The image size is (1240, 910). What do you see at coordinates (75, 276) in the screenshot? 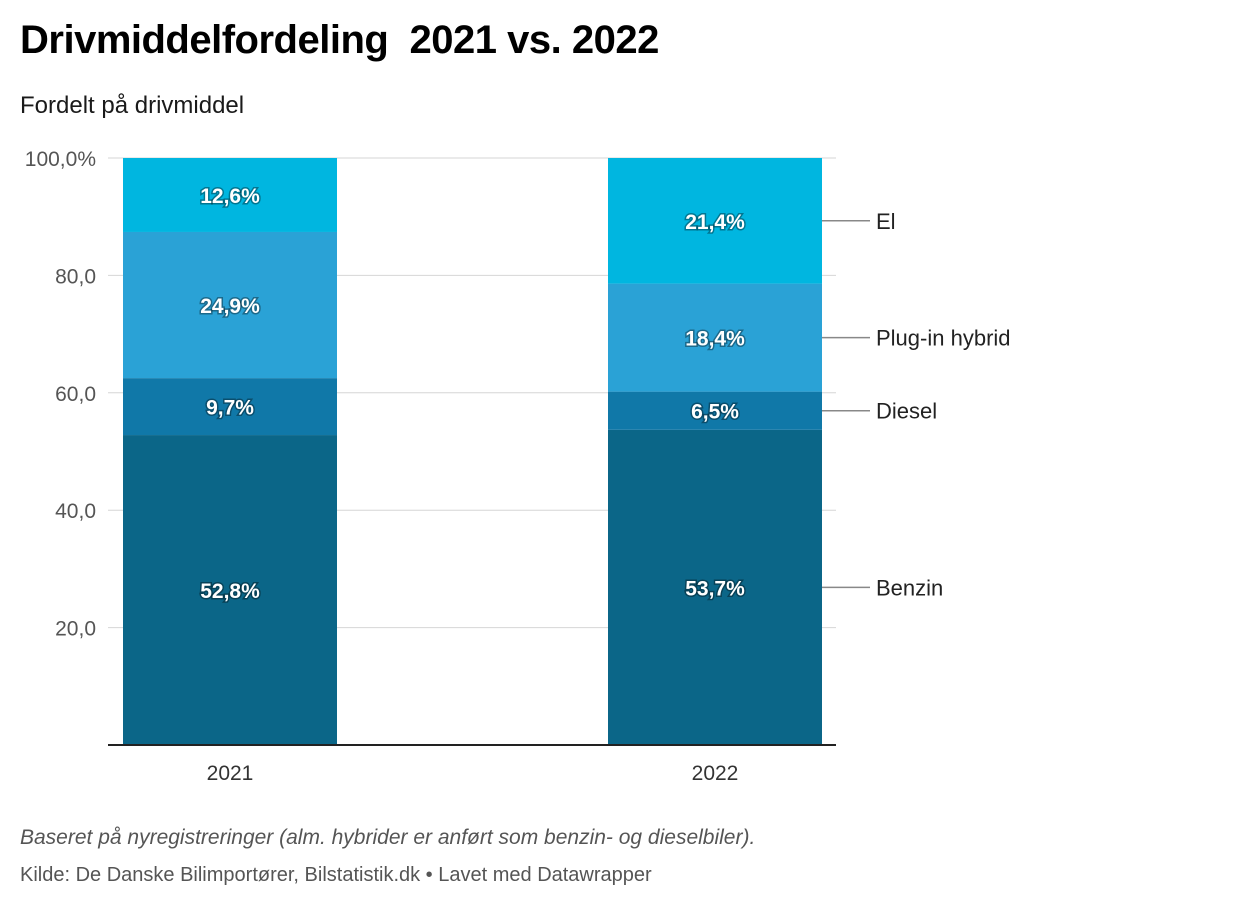
I see `y-tick-label: 80,0` at bounding box center [75, 276].